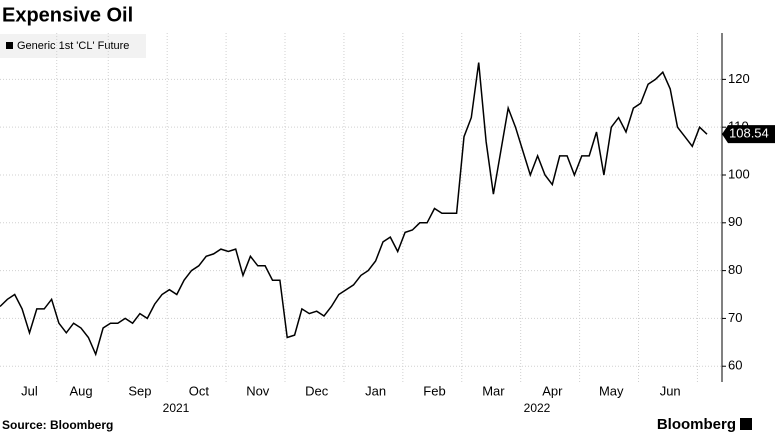 The width and height of the screenshot is (775, 435). What do you see at coordinates (67, 15) in the screenshot?
I see `chart-title: Expensive Oil` at bounding box center [67, 15].